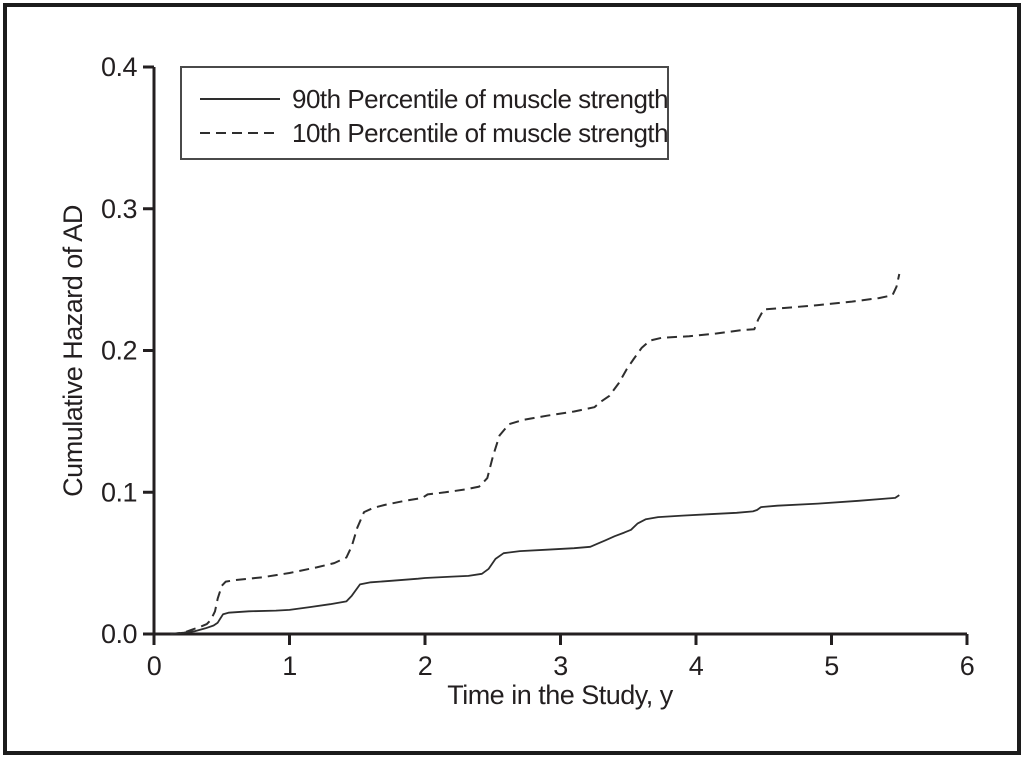 The width and height of the screenshot is (1024, 758). What do you see at coordinates (73, 351) in the screenshot?
I see `y-axis-title: Cumulative Hazard of AD` at bounding box center [73, 351].